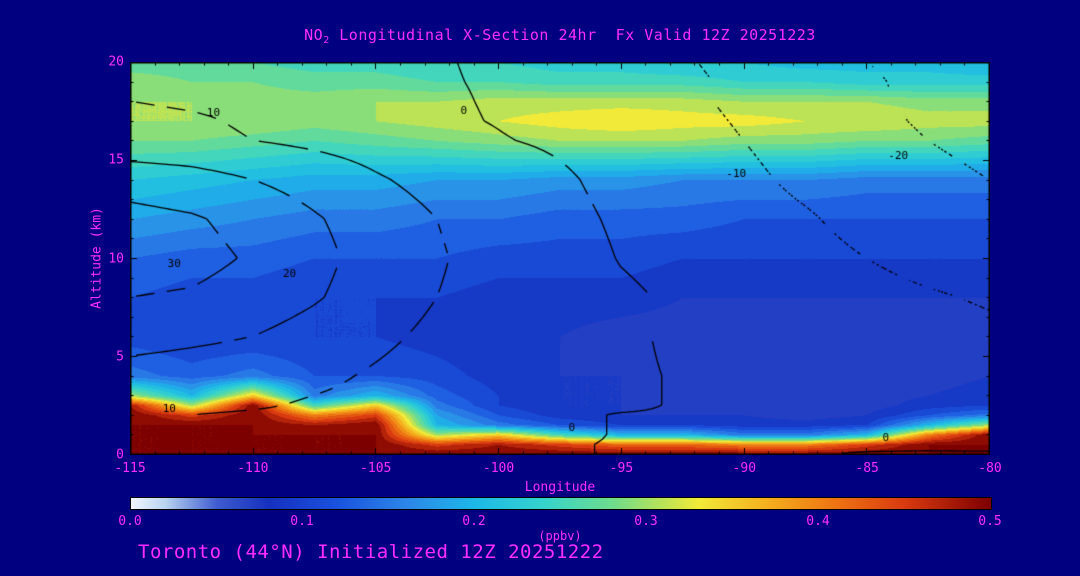 The width and height of the screenshot is (1080, 576). Describe the element at coordinates (130, 468) in the screenshot. I see `x-tick-label: -115` at that location.